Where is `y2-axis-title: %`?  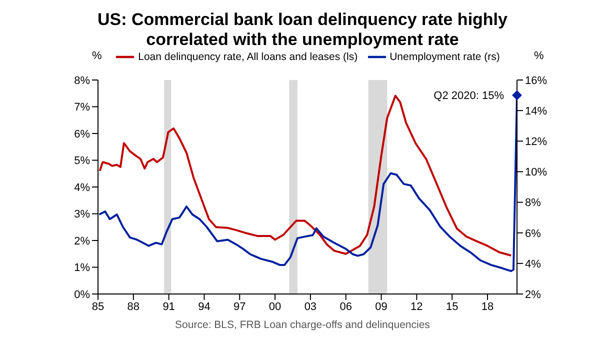 y2-axis-title: % is located at coordinates (539, 56).